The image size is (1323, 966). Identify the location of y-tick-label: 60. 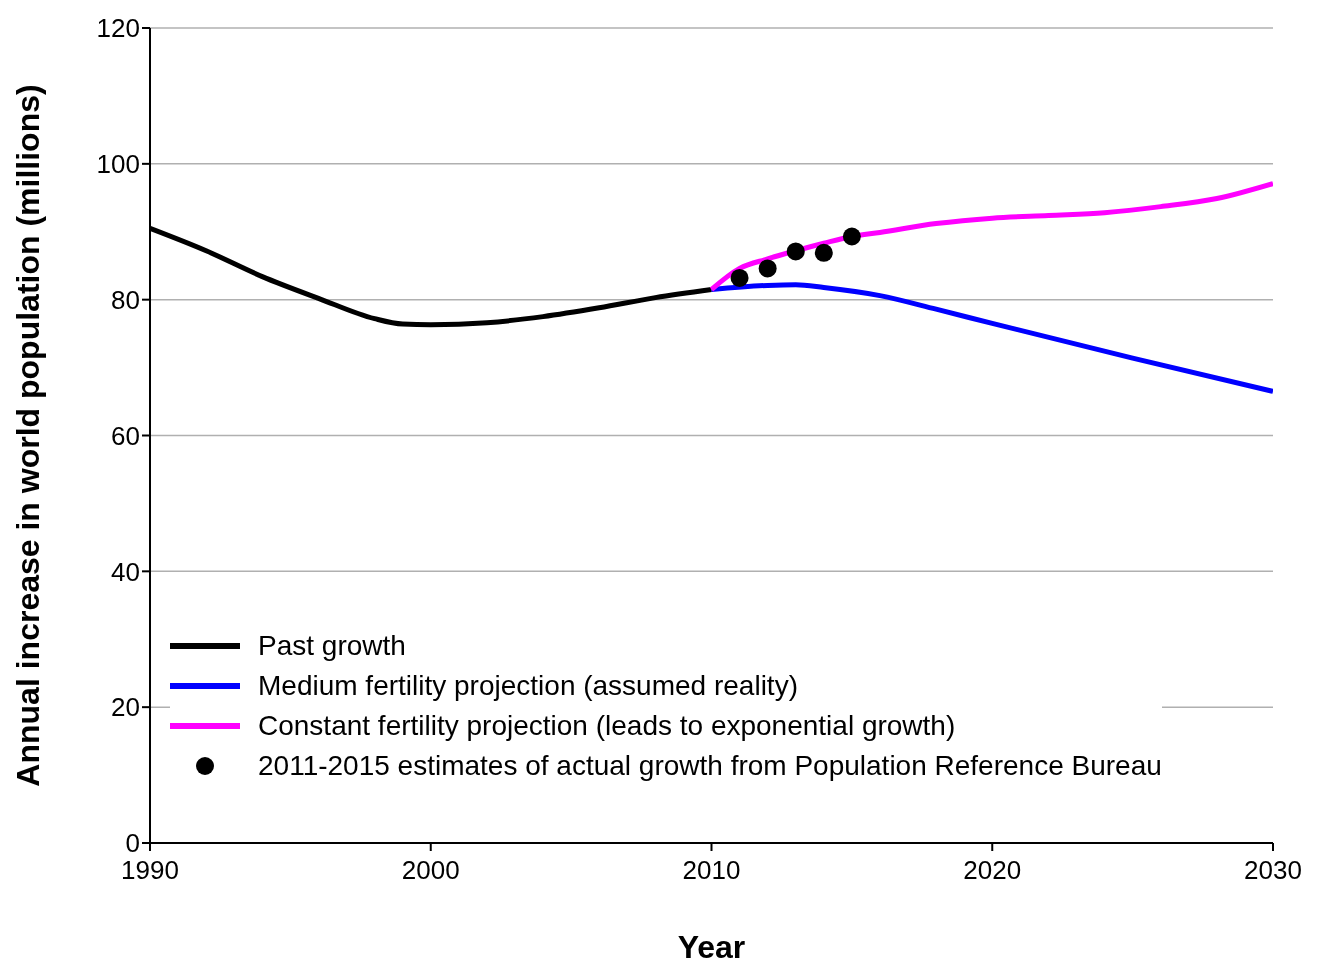
(125, 435).